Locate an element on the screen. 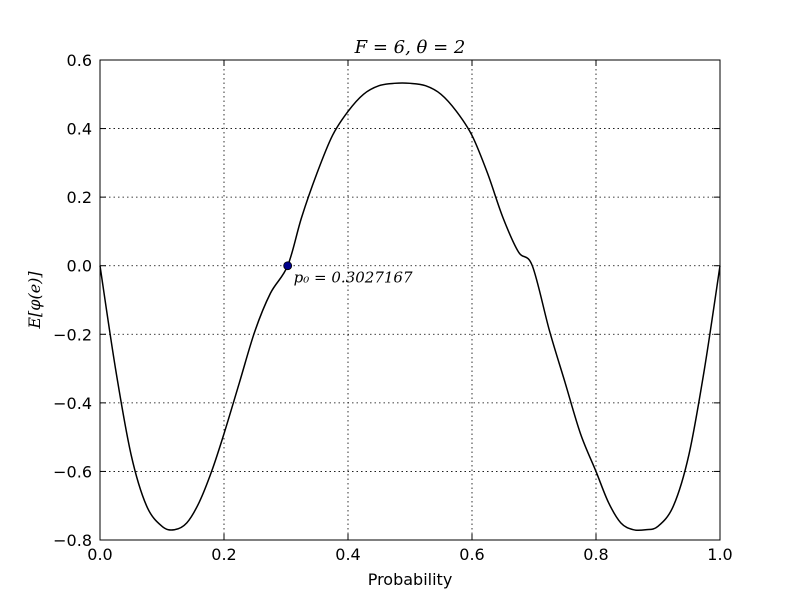 This screenshot has height=600, width=800. x-tick-label: 0.2 is located at coordinates (223, 554).